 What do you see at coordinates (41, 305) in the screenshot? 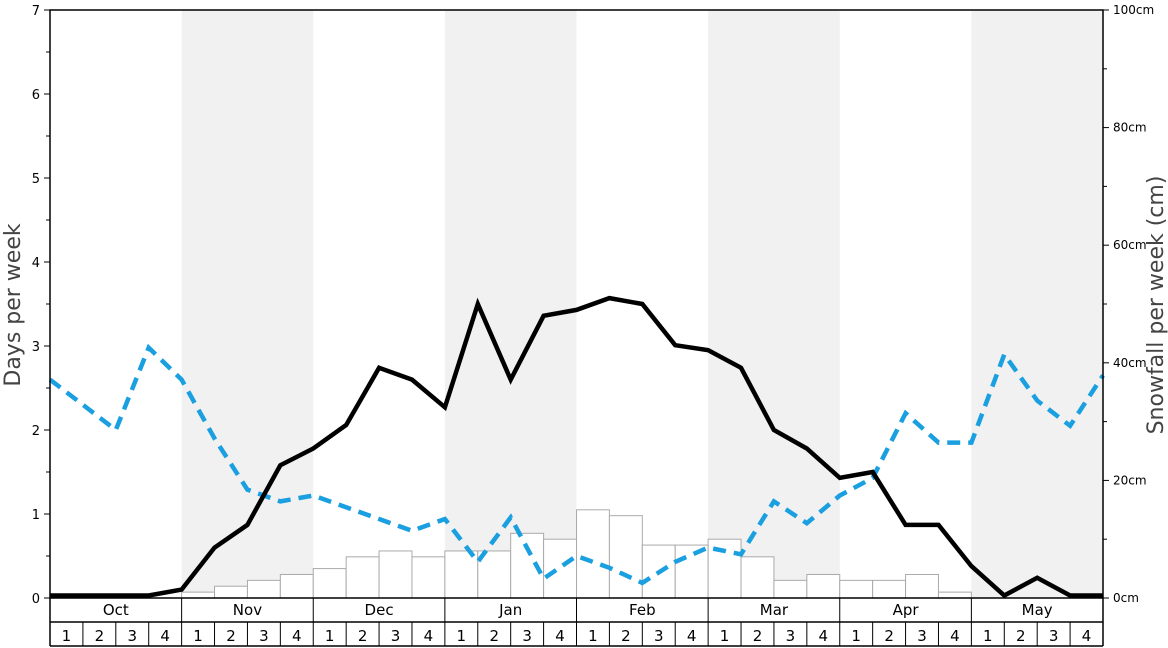
I see `left-y-axis: 0 1 2 3 4 5 6 7` at bounding box center [41, 305].